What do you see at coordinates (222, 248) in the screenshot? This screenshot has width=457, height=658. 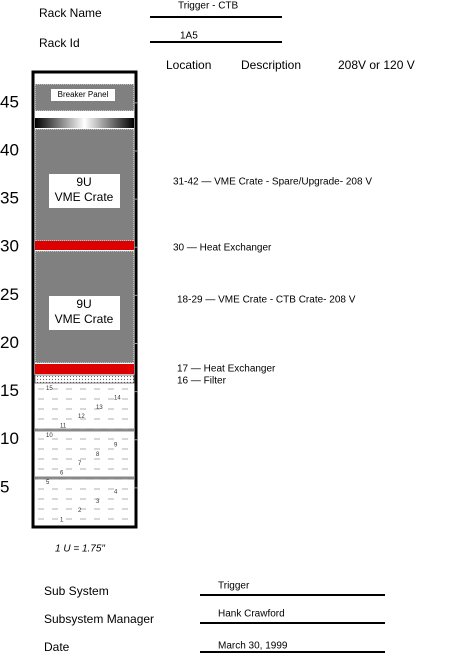 I see `annotation: 30 — Heat Exchanger` at bounding box center [222, 248].